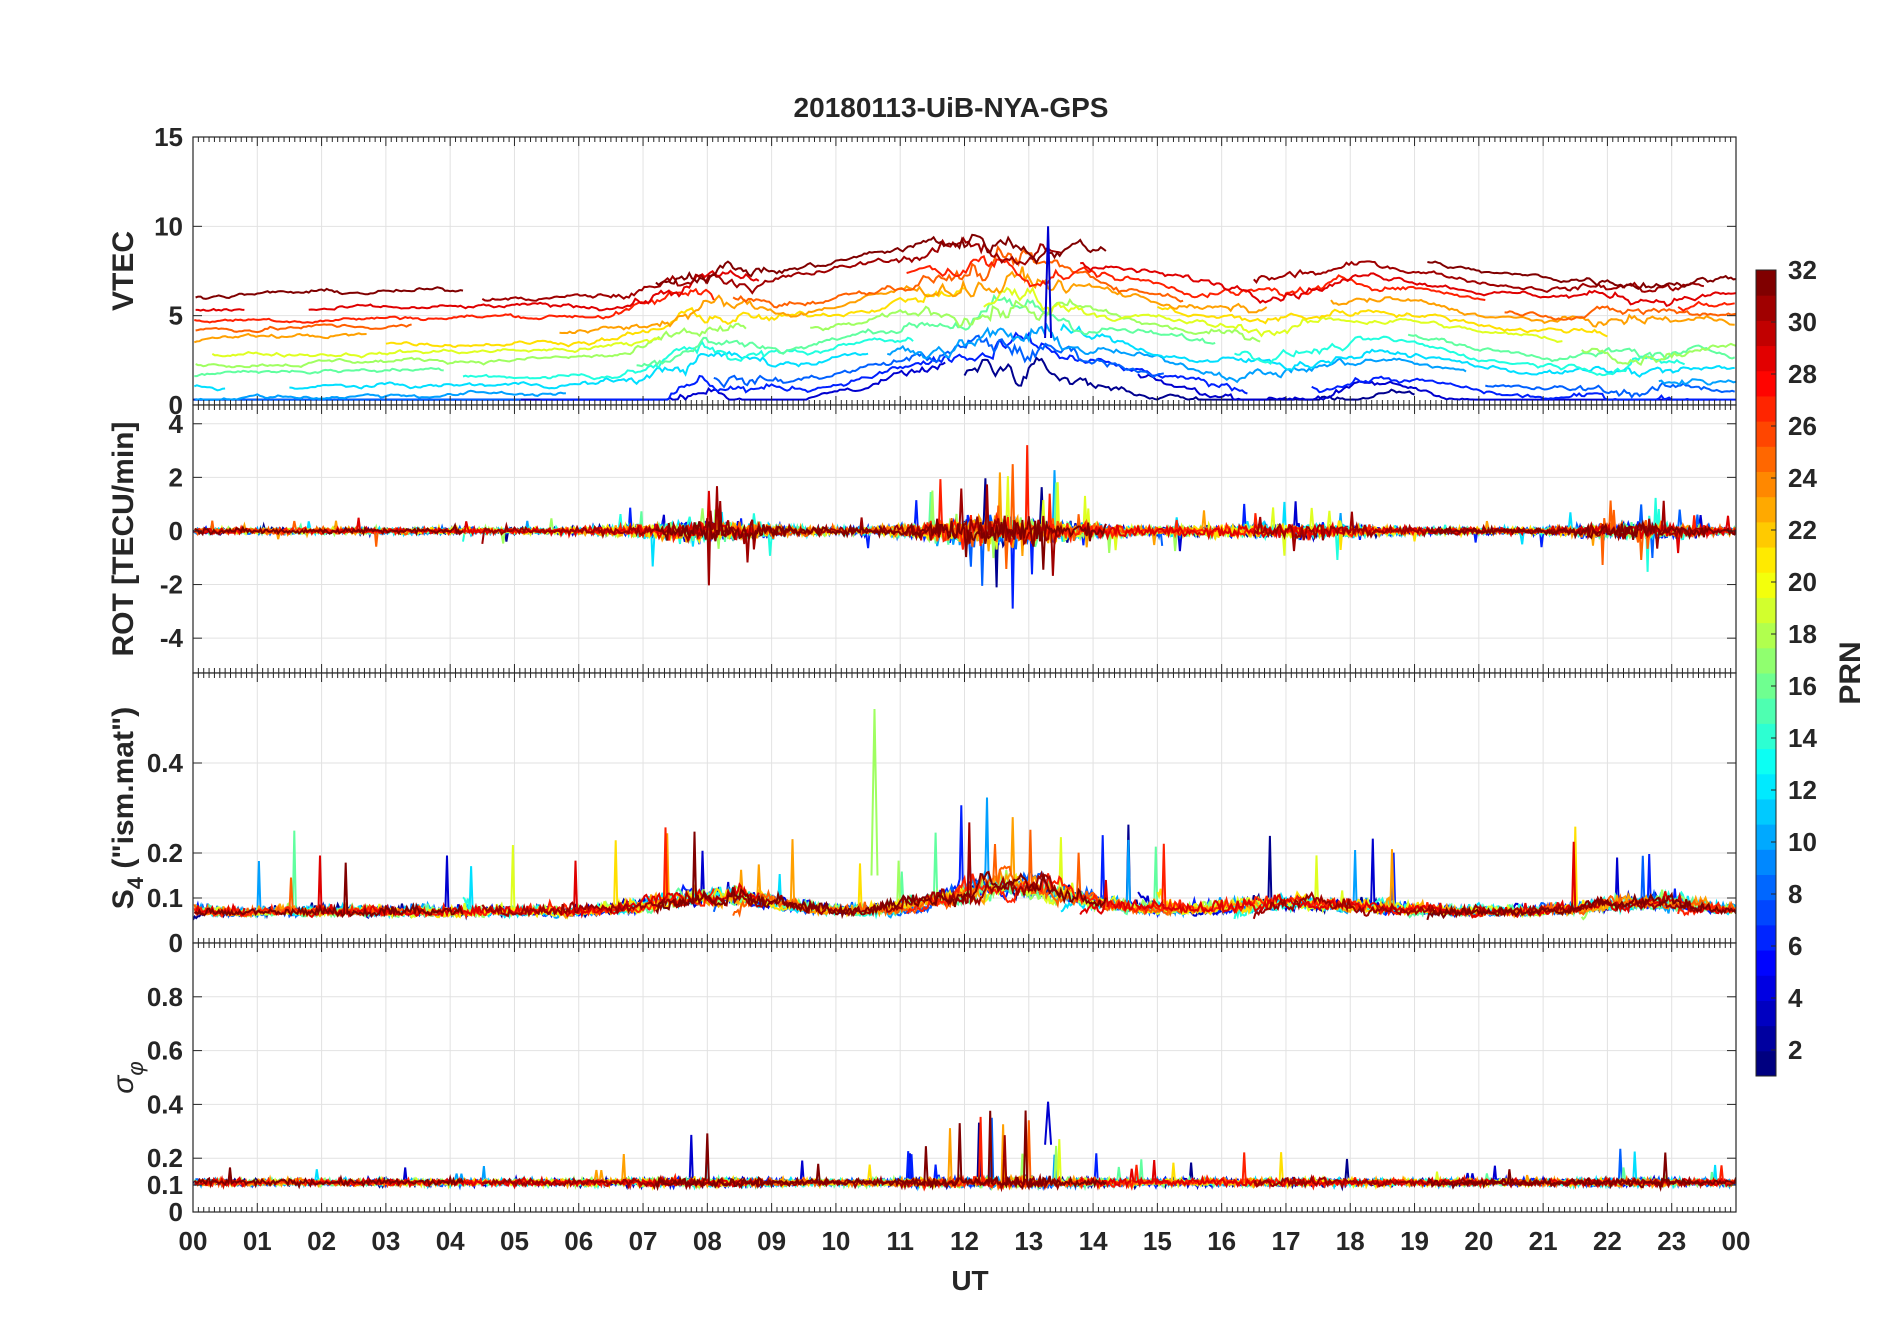  Describe the element at coordinates (176, 477) in the screenshot. I see `y-tick-label: 2` at that location.